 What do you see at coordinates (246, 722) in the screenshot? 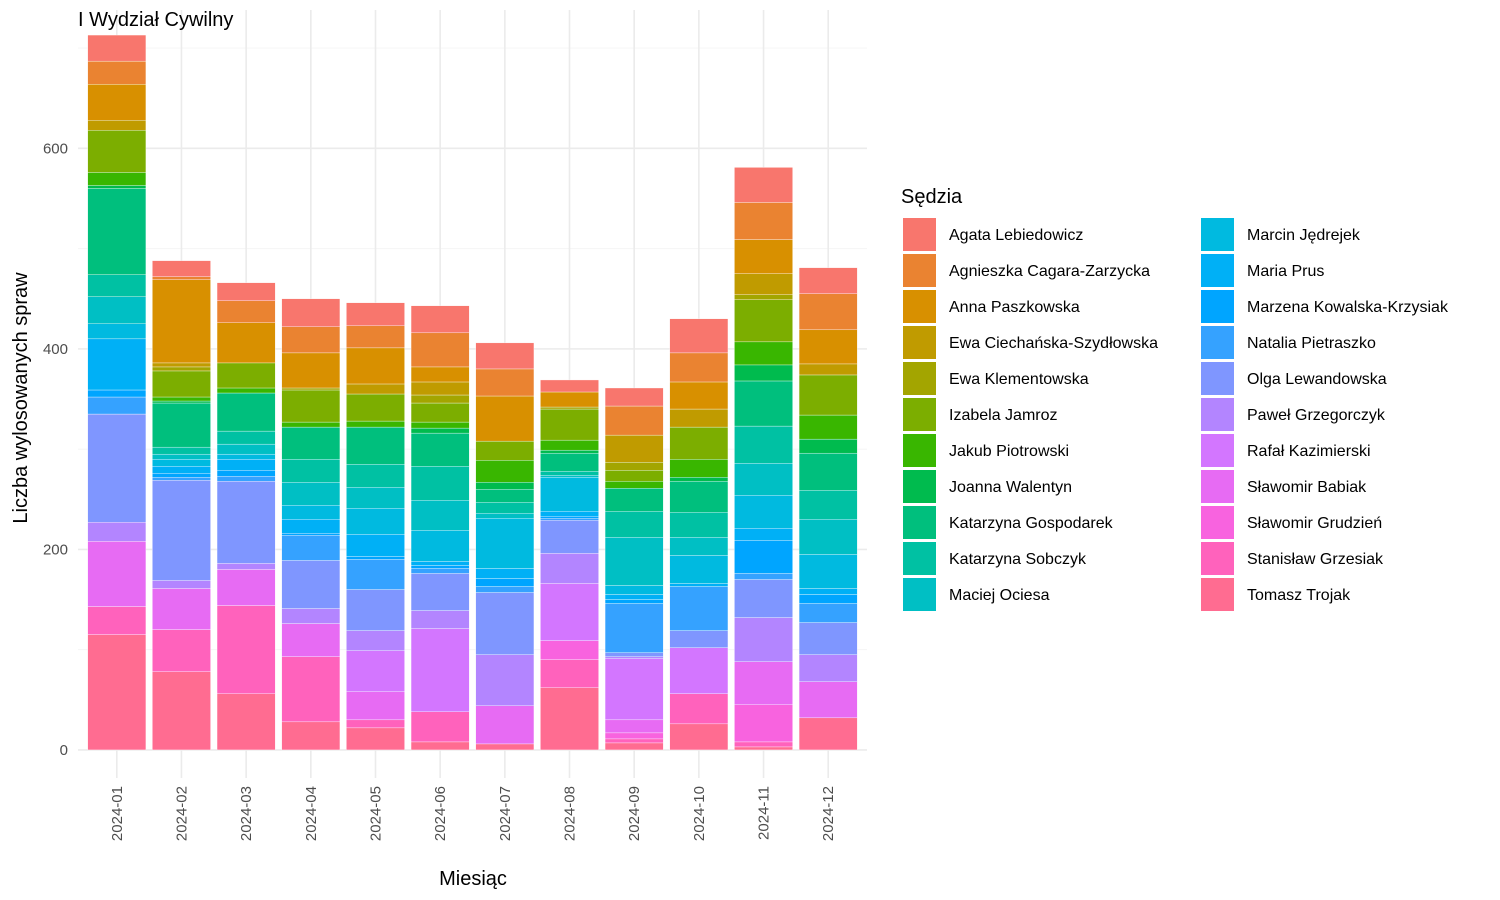
I see `bar-segment: 2024-03 — Tomasz Trojak: 56` at bounding box center [246, 722].